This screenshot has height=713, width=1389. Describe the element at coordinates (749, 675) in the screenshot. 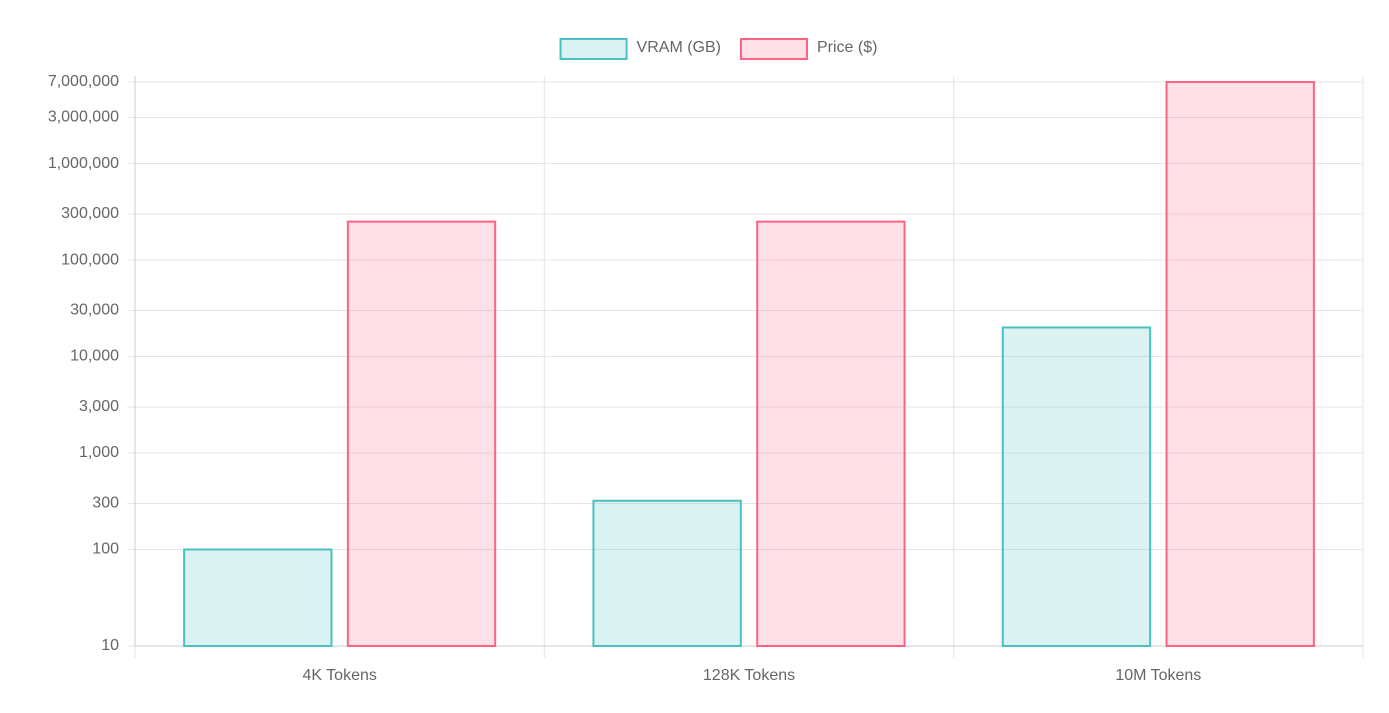

I see `x-tick-label: 128K Tokens` at that location.